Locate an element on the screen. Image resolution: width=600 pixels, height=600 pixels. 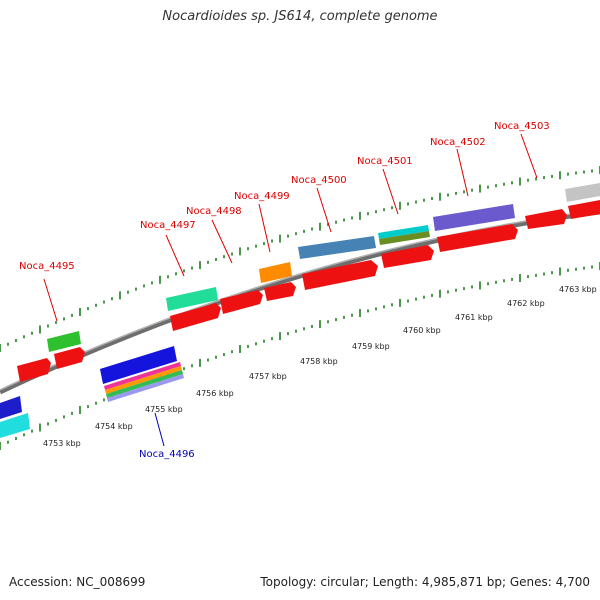
feature-stripe-lavender is located at coordinates (145, 388).